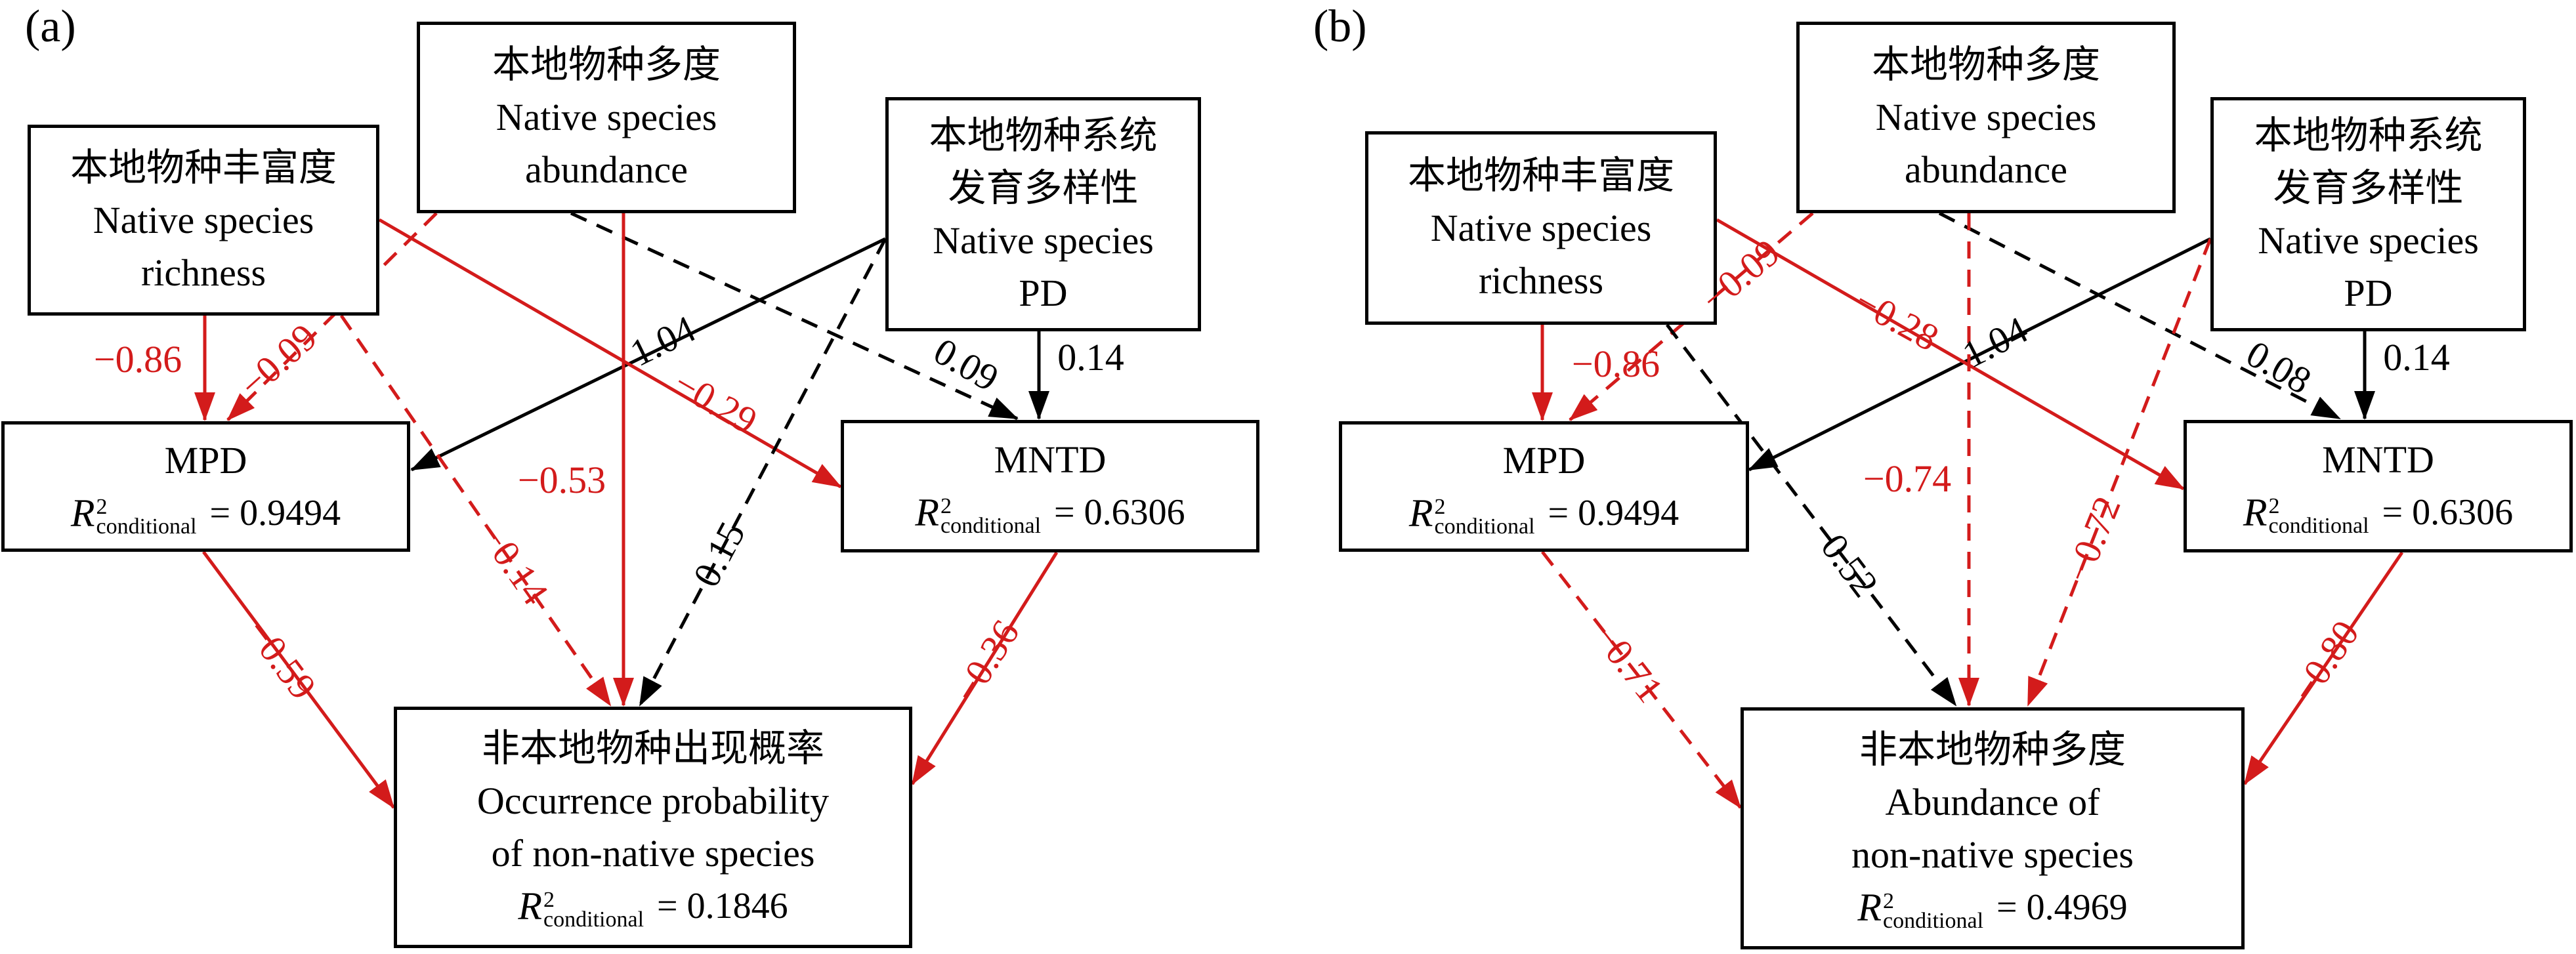  I want to click on edge-native-richness-to-outcome-b, so click(1811, 515).